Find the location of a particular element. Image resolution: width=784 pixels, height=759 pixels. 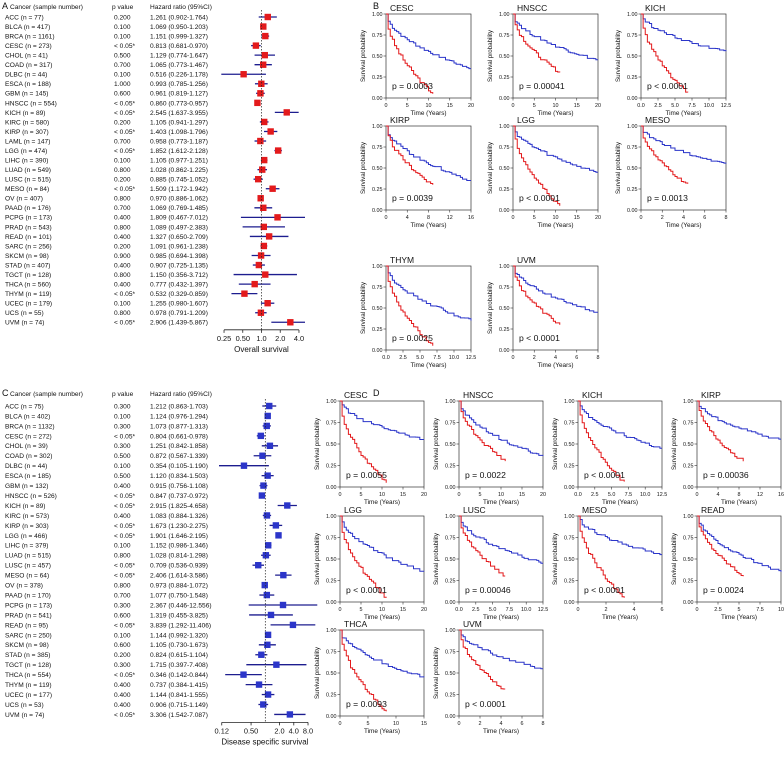

x-tick-label: 7.5 is located at coordinates (629, 495).